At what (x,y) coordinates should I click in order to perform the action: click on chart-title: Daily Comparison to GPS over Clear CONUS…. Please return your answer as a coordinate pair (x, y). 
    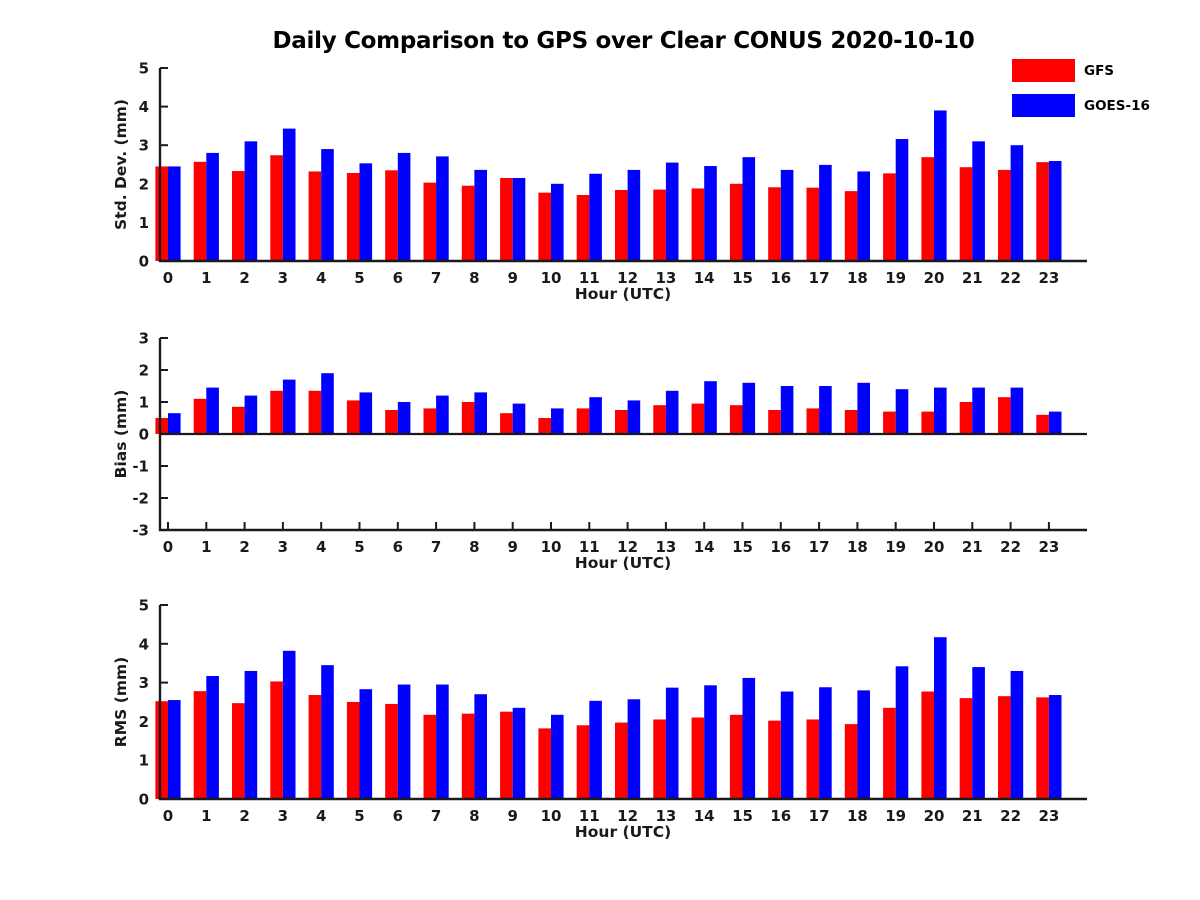
    Looking at the image, I should click on (623, 41).